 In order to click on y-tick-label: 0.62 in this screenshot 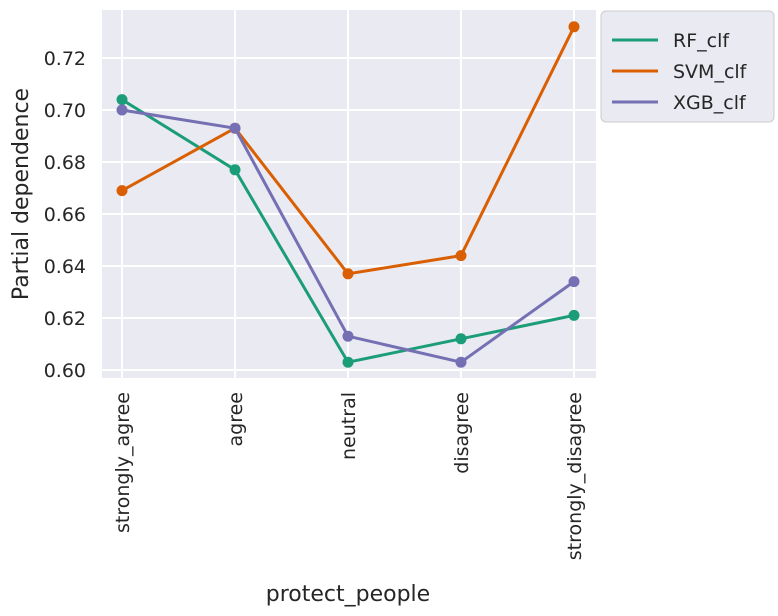, I will do `click(65, 319)`.